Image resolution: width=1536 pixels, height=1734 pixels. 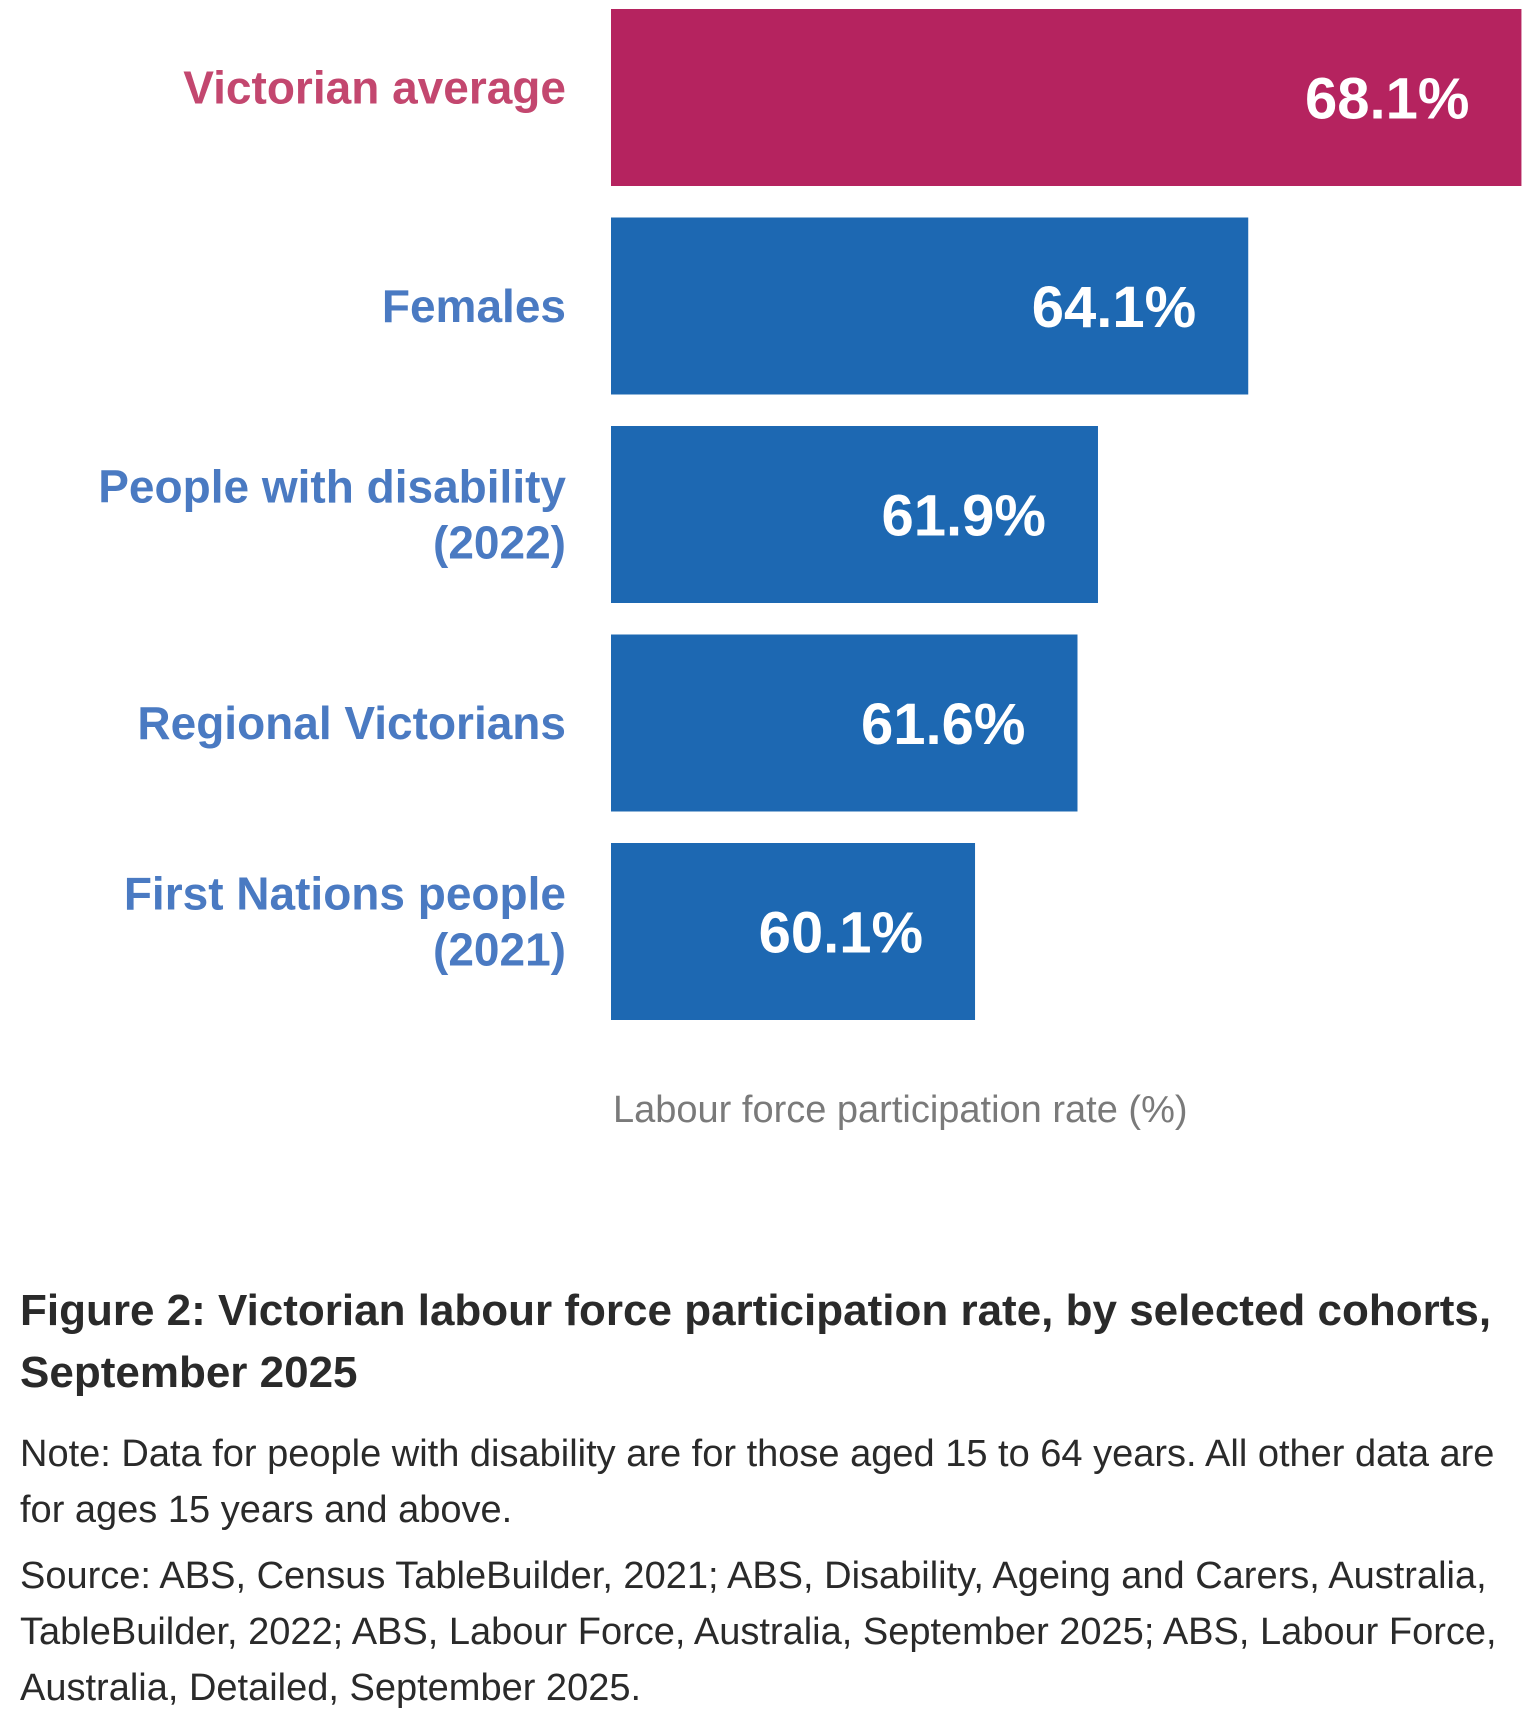 What do you see at coordinates (1387, 99) in the screenshot?
I see `data-label: 68.1%` at bounding box center [1387, 99].